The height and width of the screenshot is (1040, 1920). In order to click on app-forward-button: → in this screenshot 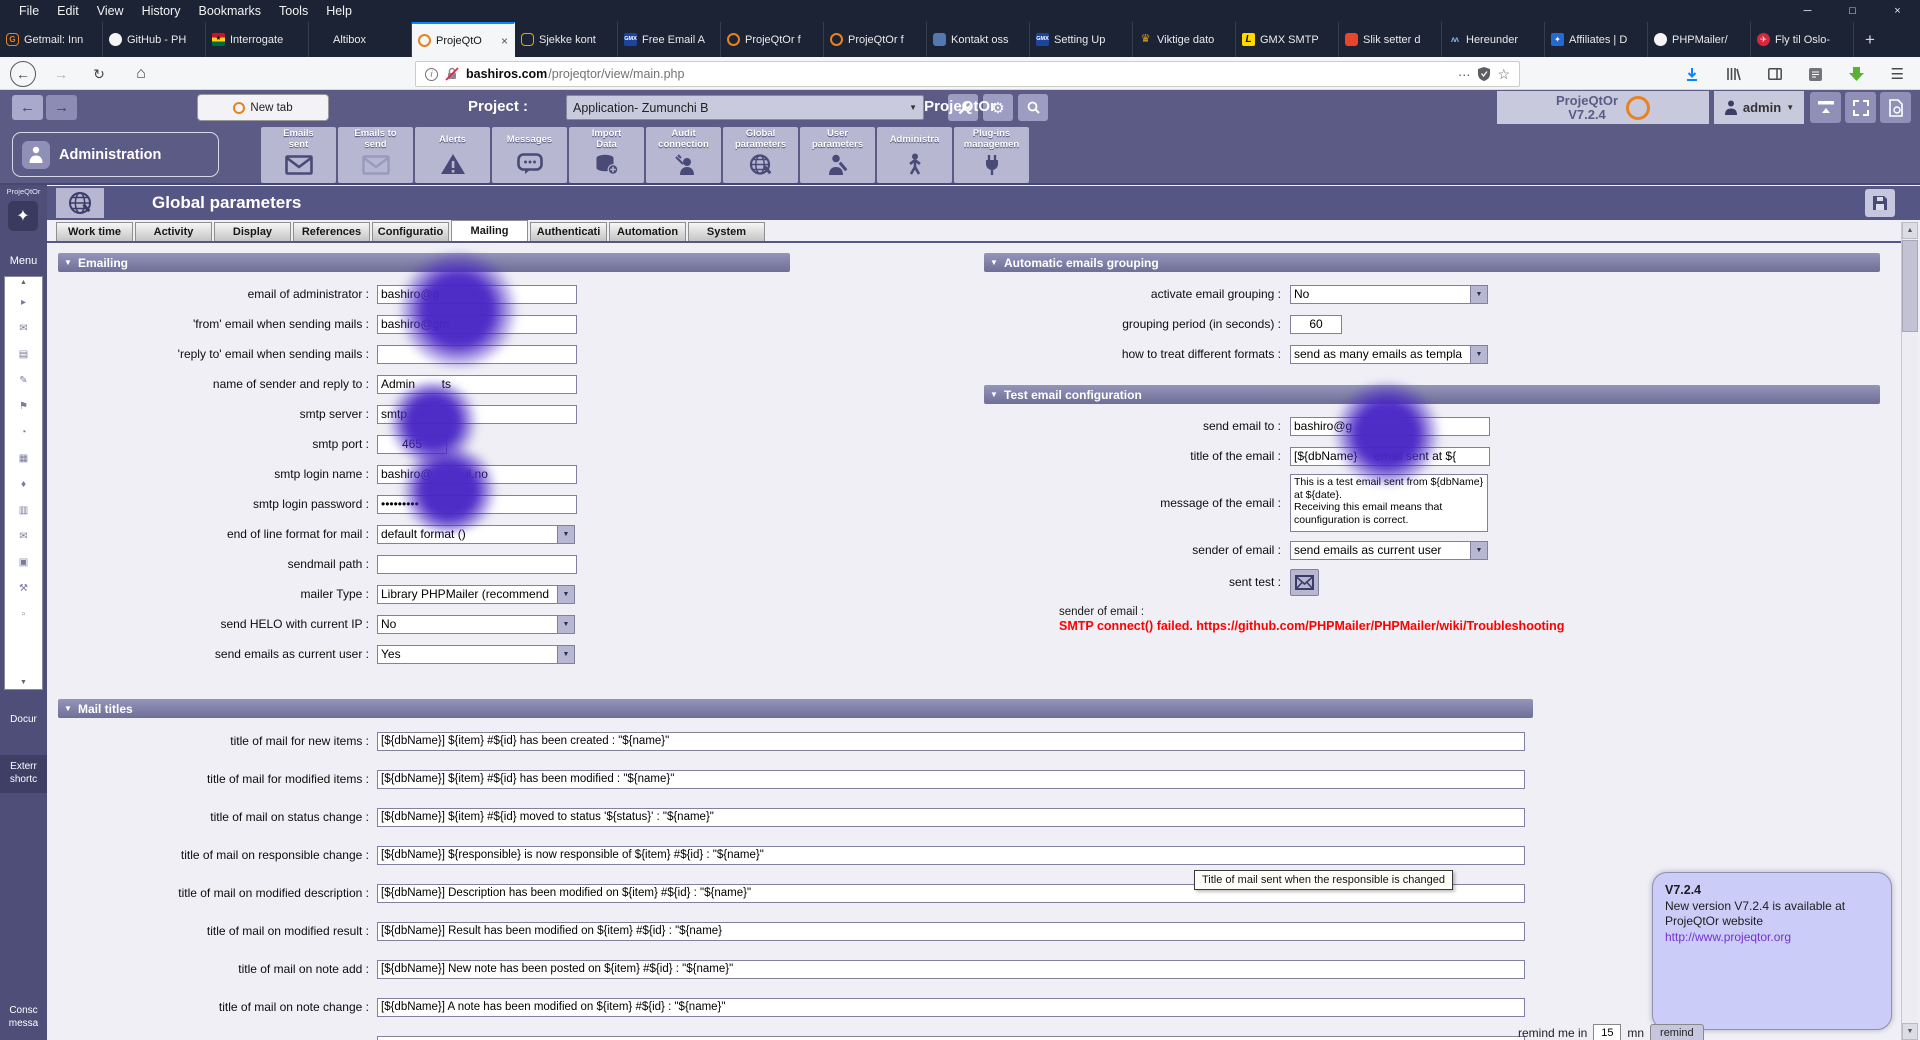, I will do `click(61, 107)`.